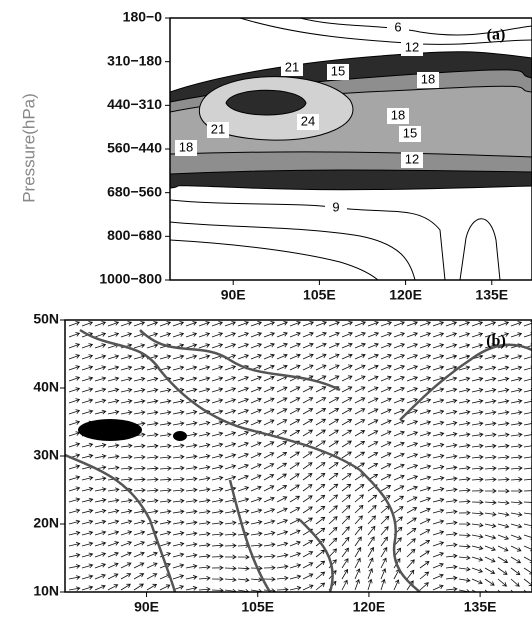  I want to click on y-tick-label: 30N, so click(46, 455).